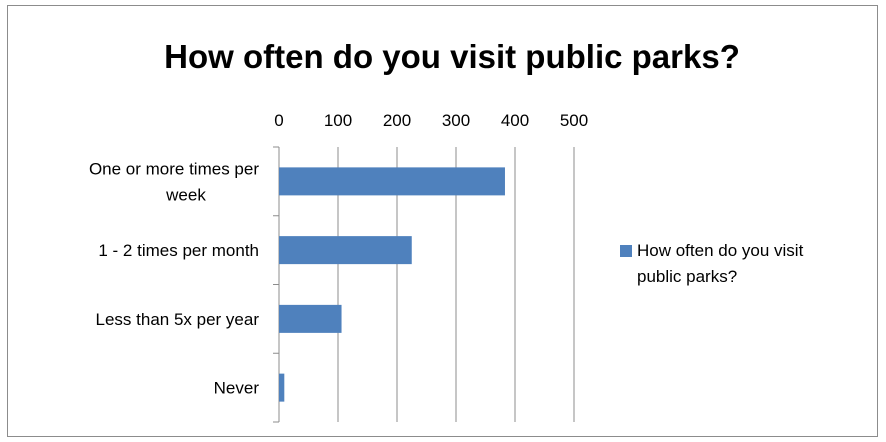 The width and height of the screenshot is (886, 442). What do you see at coordinates (720, 263) in the screenshot?
I see `legend-label: How often do you visit public parks?` at bounding box center [720, 263].